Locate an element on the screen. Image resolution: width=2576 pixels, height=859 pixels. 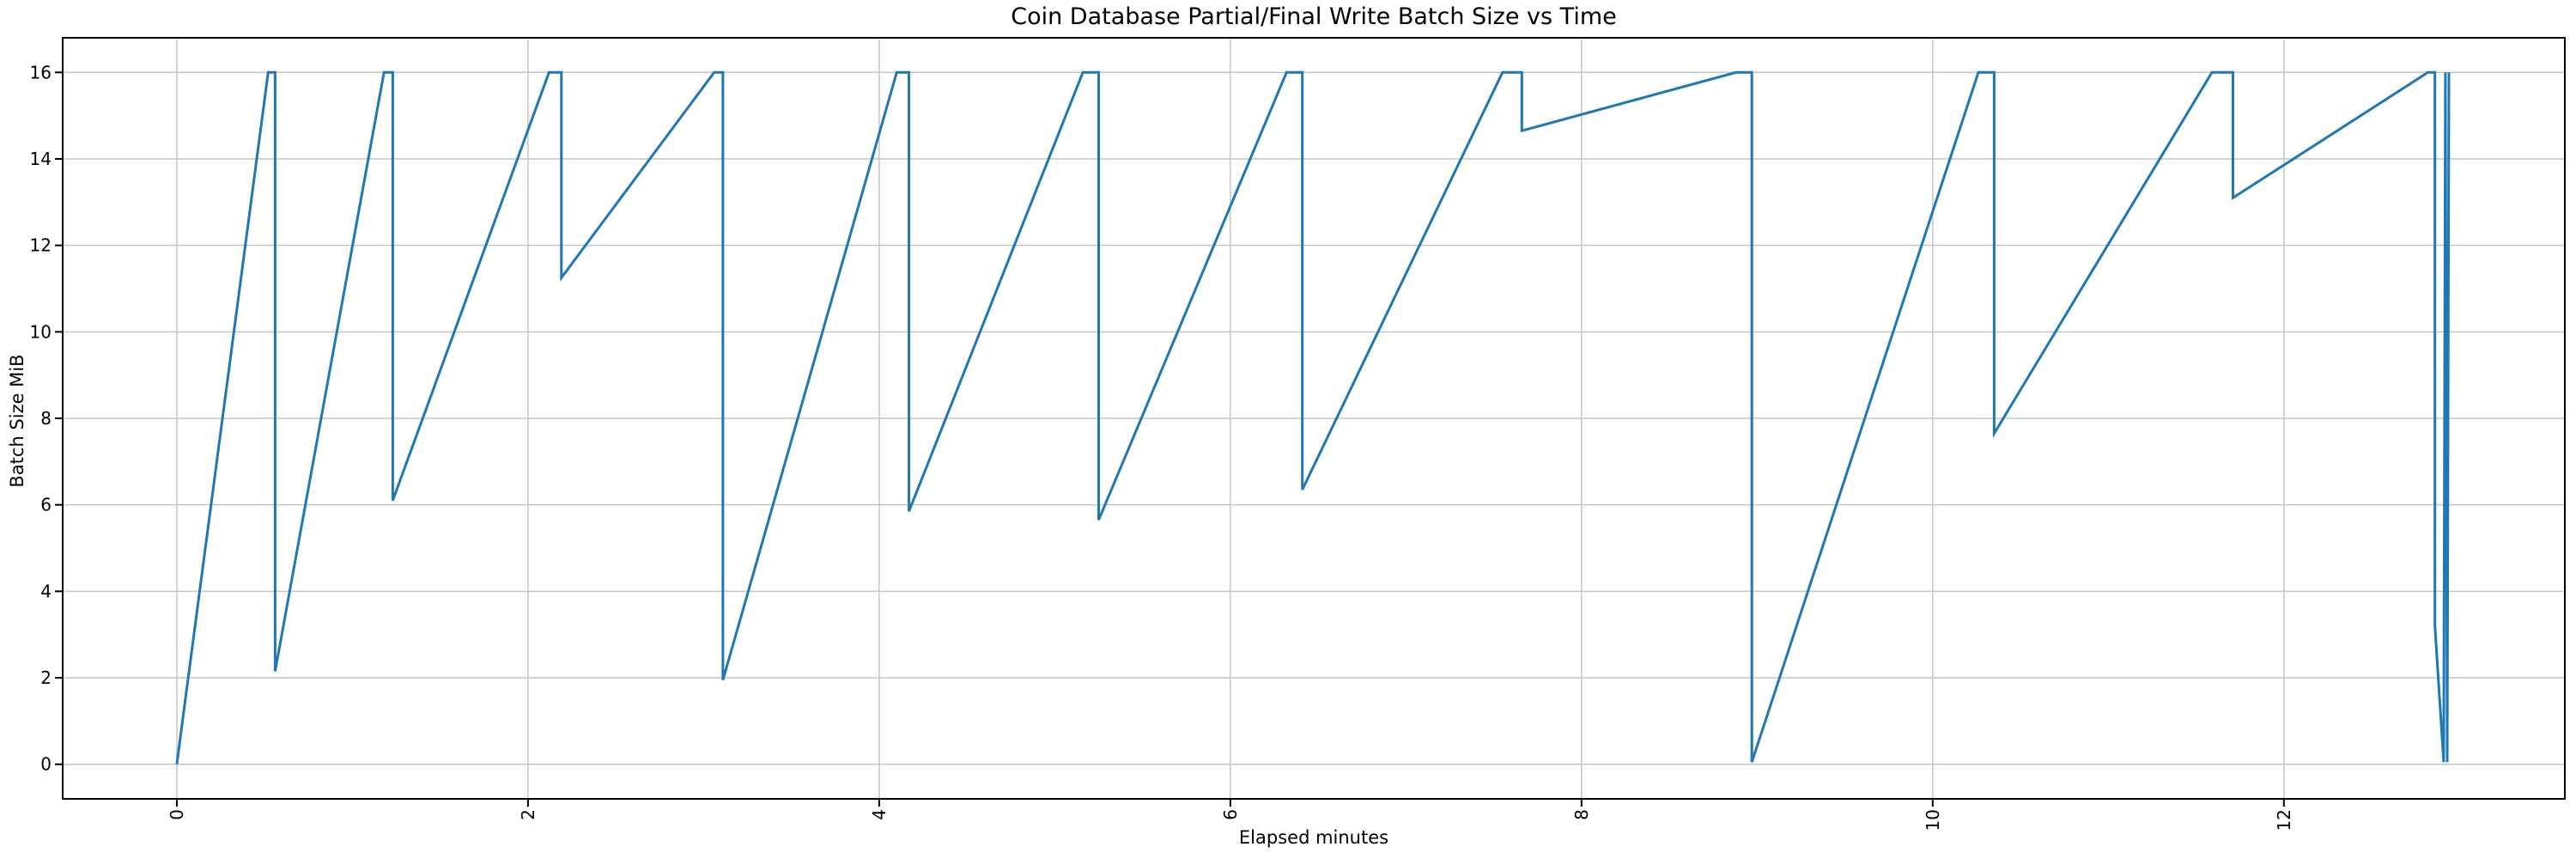
y-tick-label: 12 is located at coordinates (41, 245).